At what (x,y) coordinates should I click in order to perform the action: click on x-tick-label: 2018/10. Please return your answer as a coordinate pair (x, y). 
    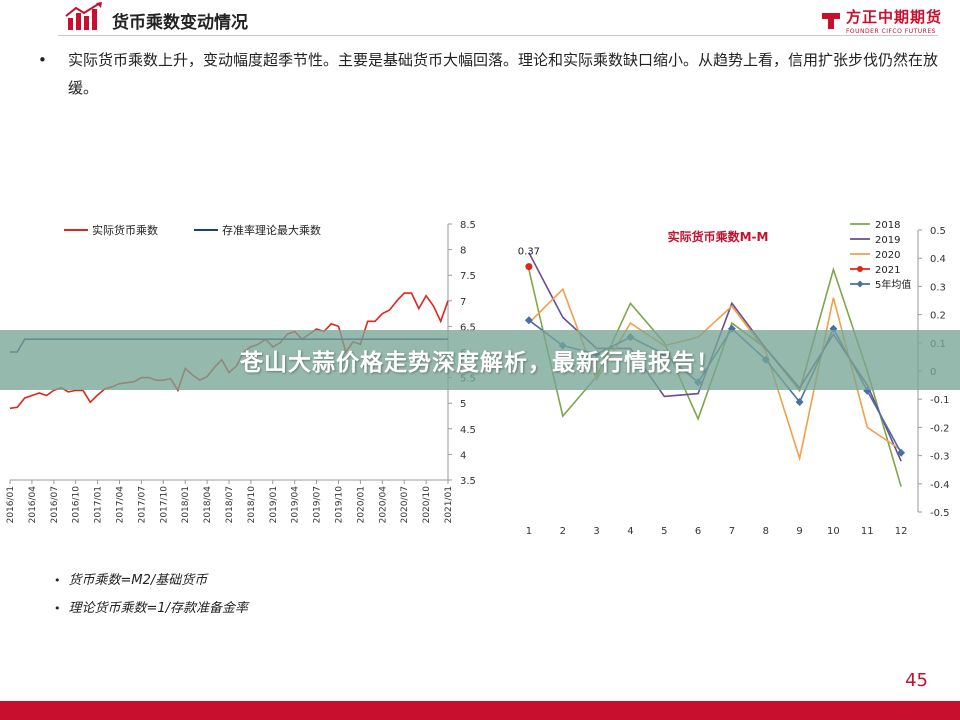
    Looking at the image, I should click on (252, 505).